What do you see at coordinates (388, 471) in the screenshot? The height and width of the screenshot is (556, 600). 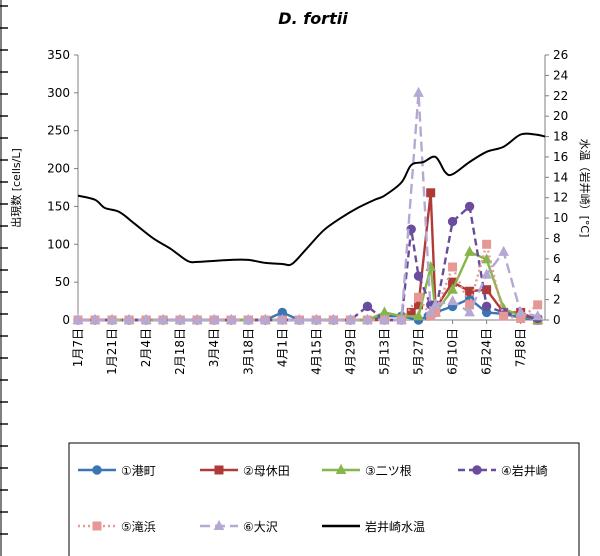 I see `legend-label: ③二ツ根` at bounding box center [388, 471].